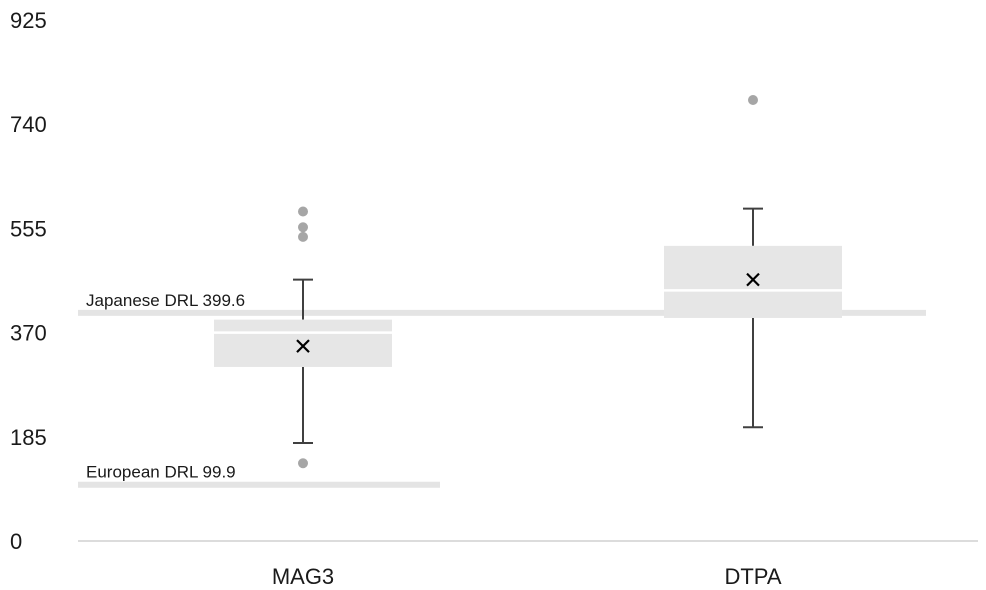 Image resolution: width=986 pixels, height=590 pixels. Describe the element at coordinates (28, 228) in the screenshot. I see `y-tick-label: 555` at that location.